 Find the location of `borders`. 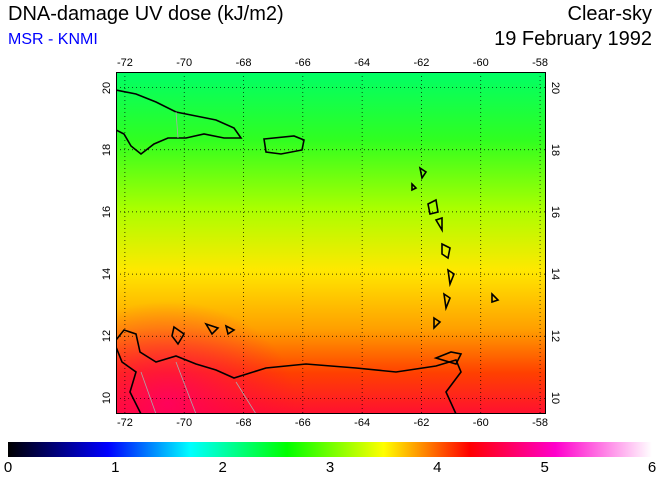

borders is located at coordinates (198, 262).